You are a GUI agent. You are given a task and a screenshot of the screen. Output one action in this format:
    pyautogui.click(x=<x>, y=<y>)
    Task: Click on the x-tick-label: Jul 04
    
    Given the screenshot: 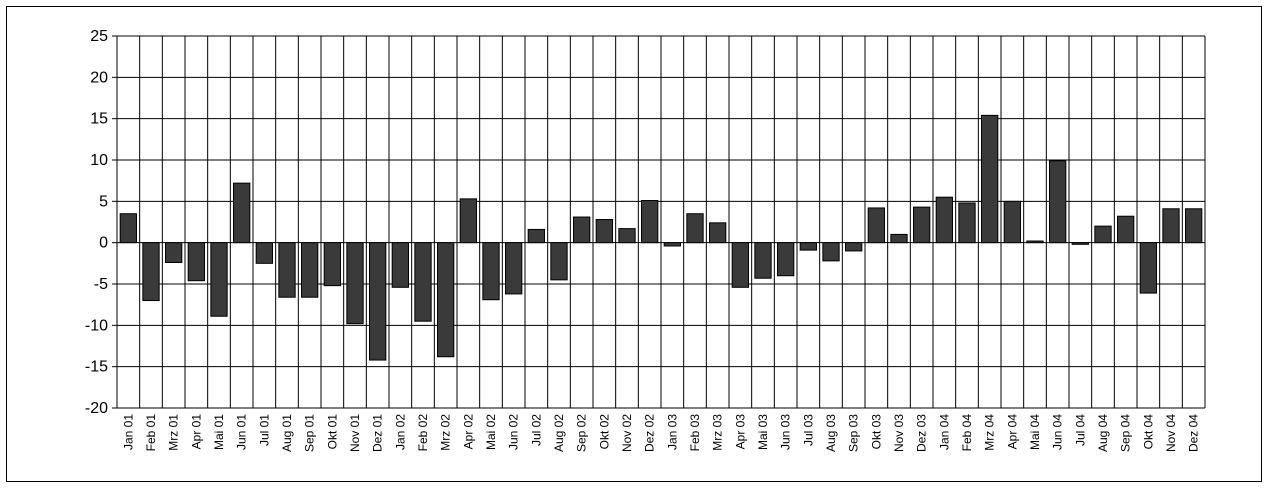 What is the action you would take?
    pyautogui.click(x=1080, y=430)
    